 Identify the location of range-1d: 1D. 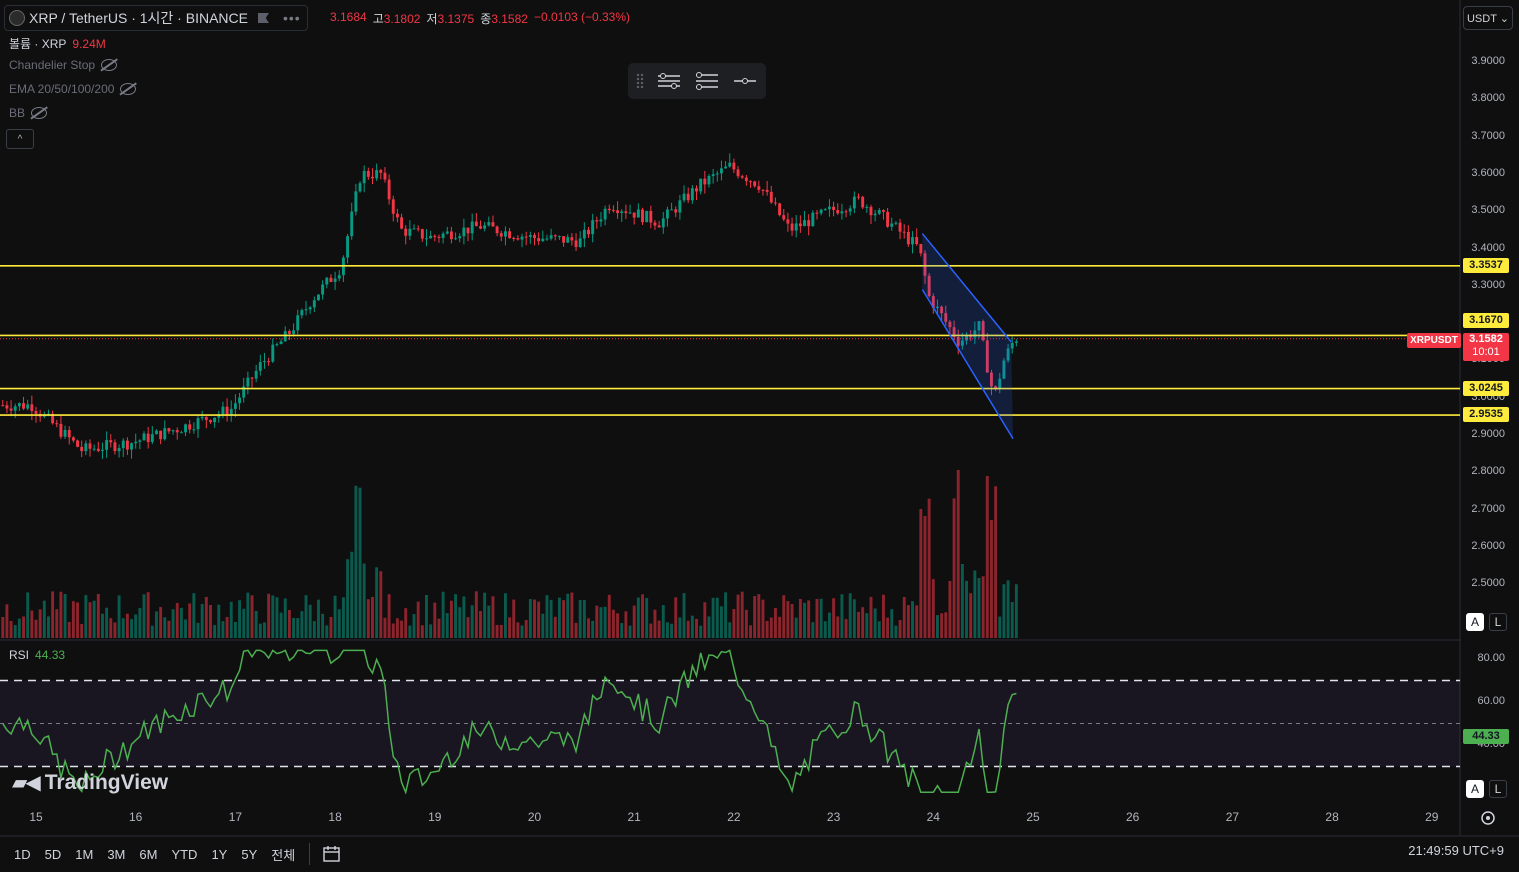
(22, 854).